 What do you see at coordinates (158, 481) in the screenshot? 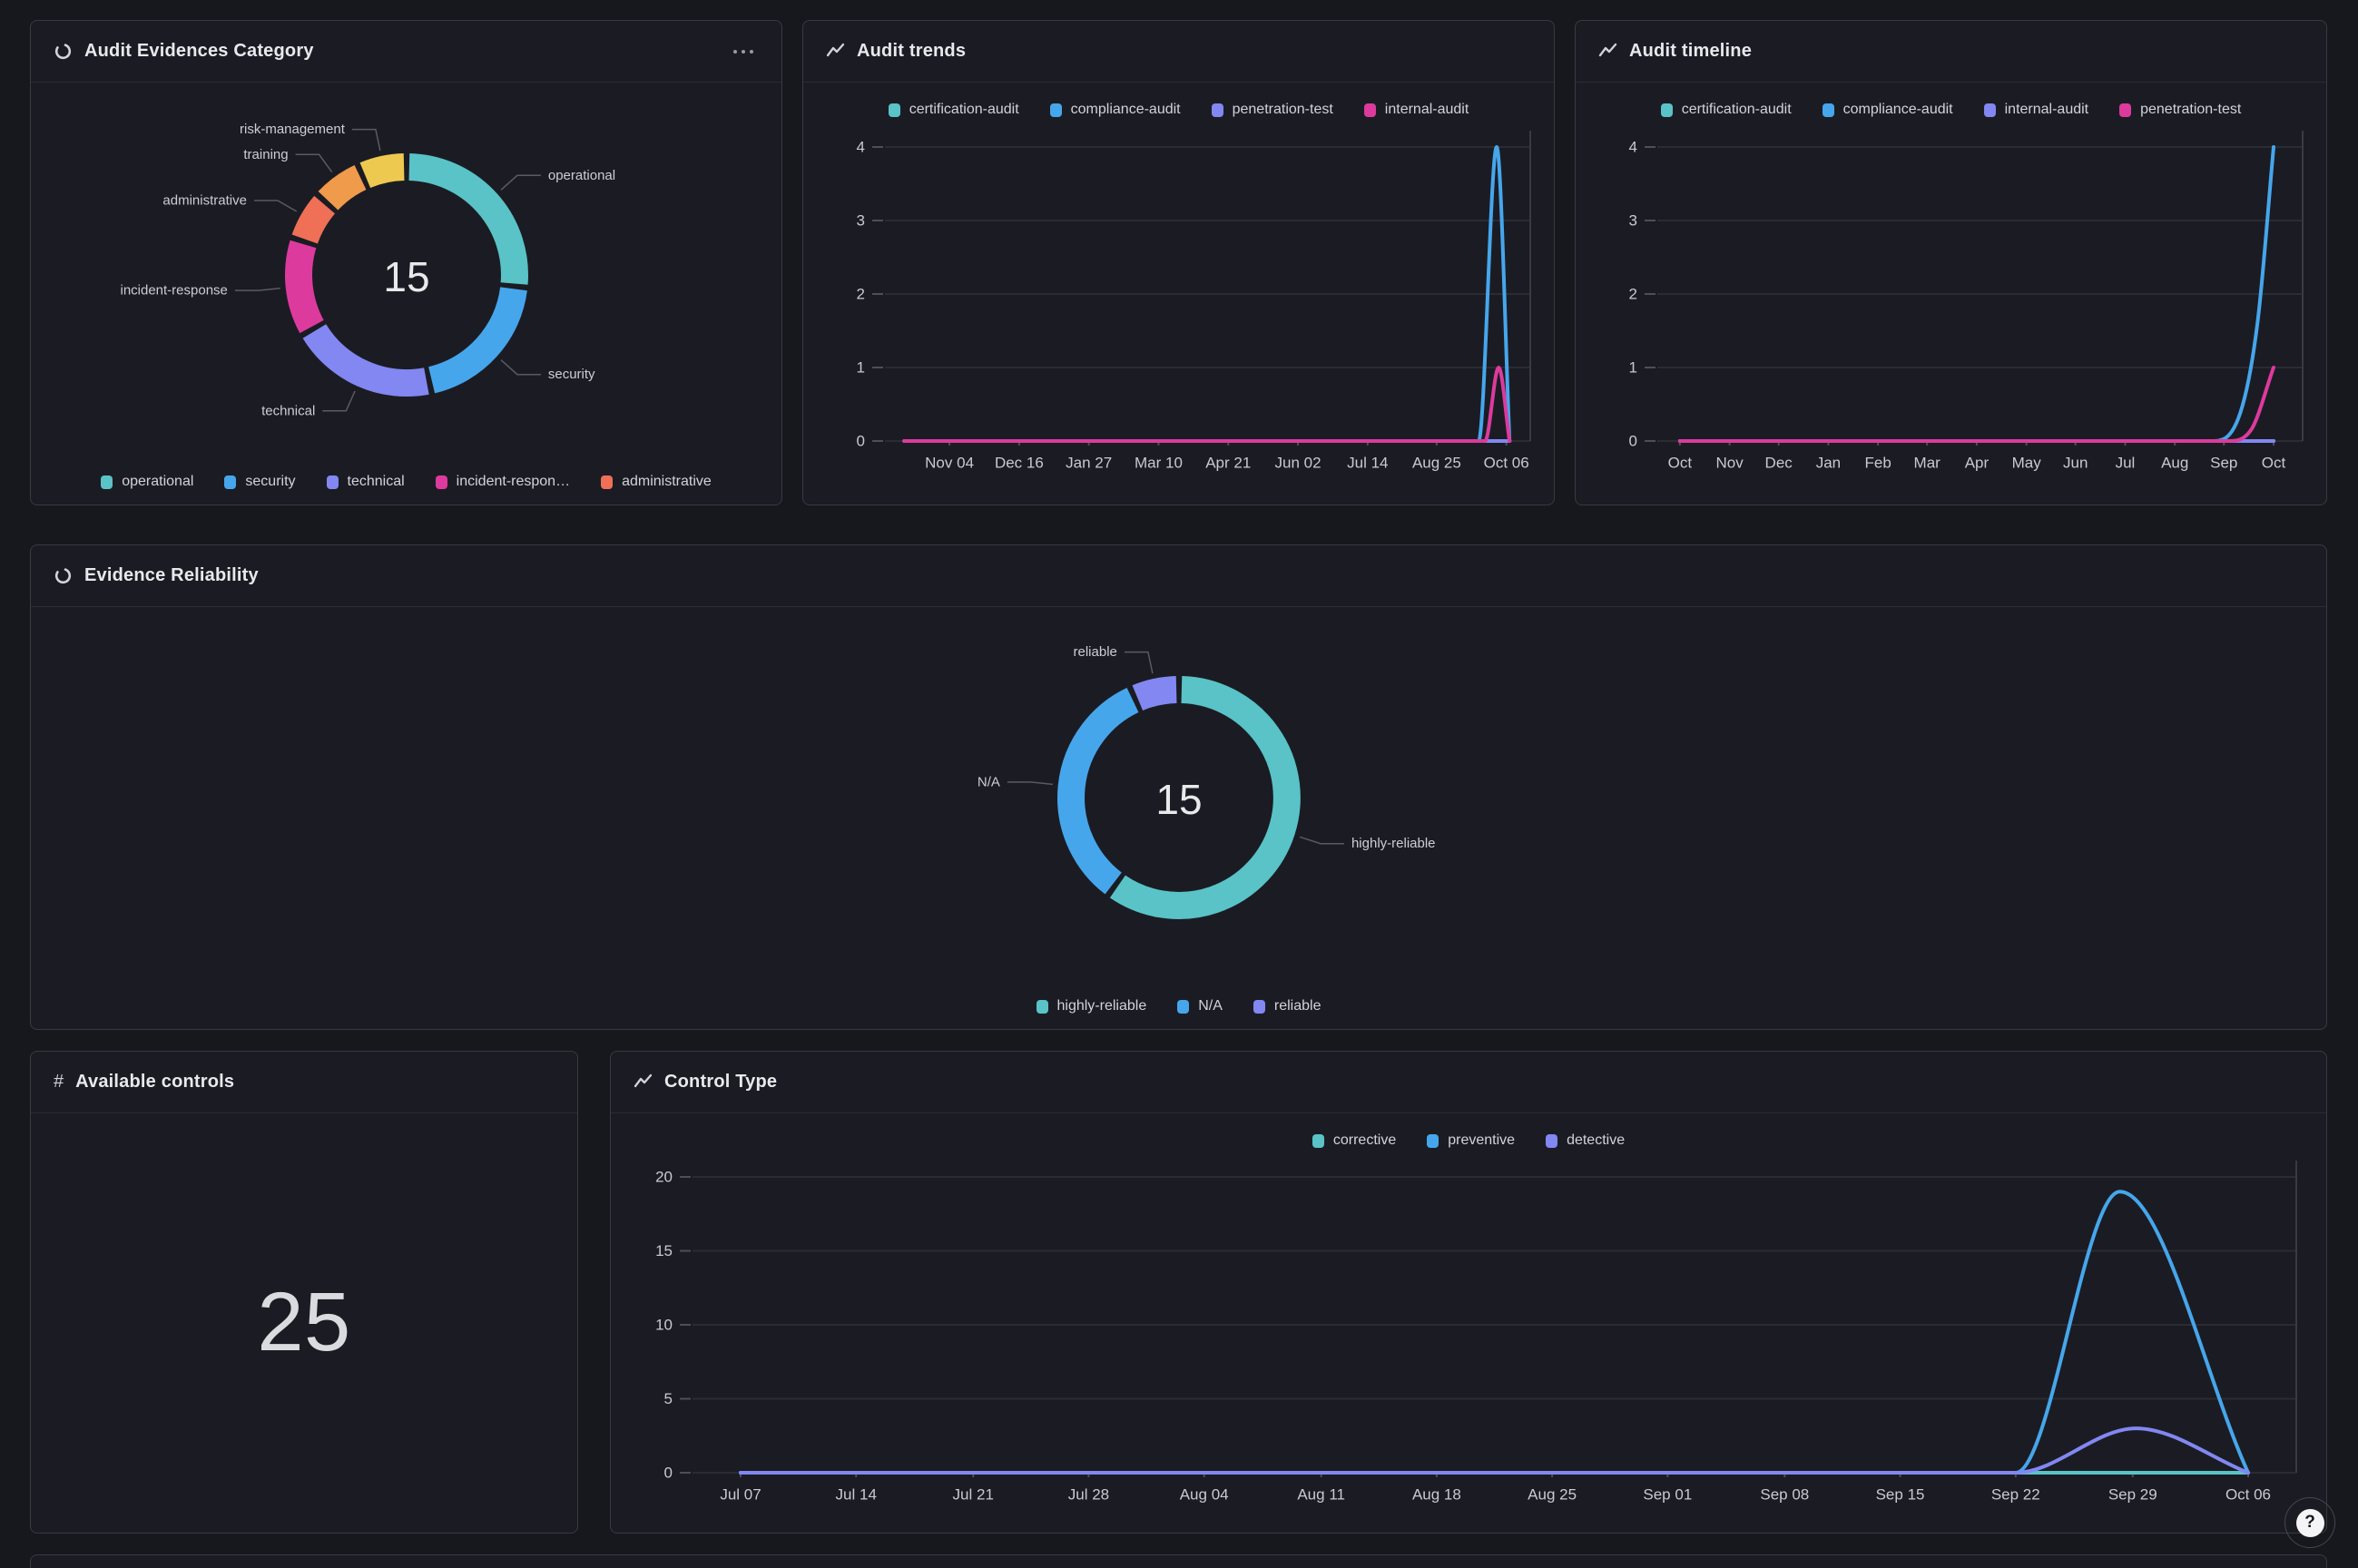
I see `legend-label: operational` at bounding box center [158, 481].